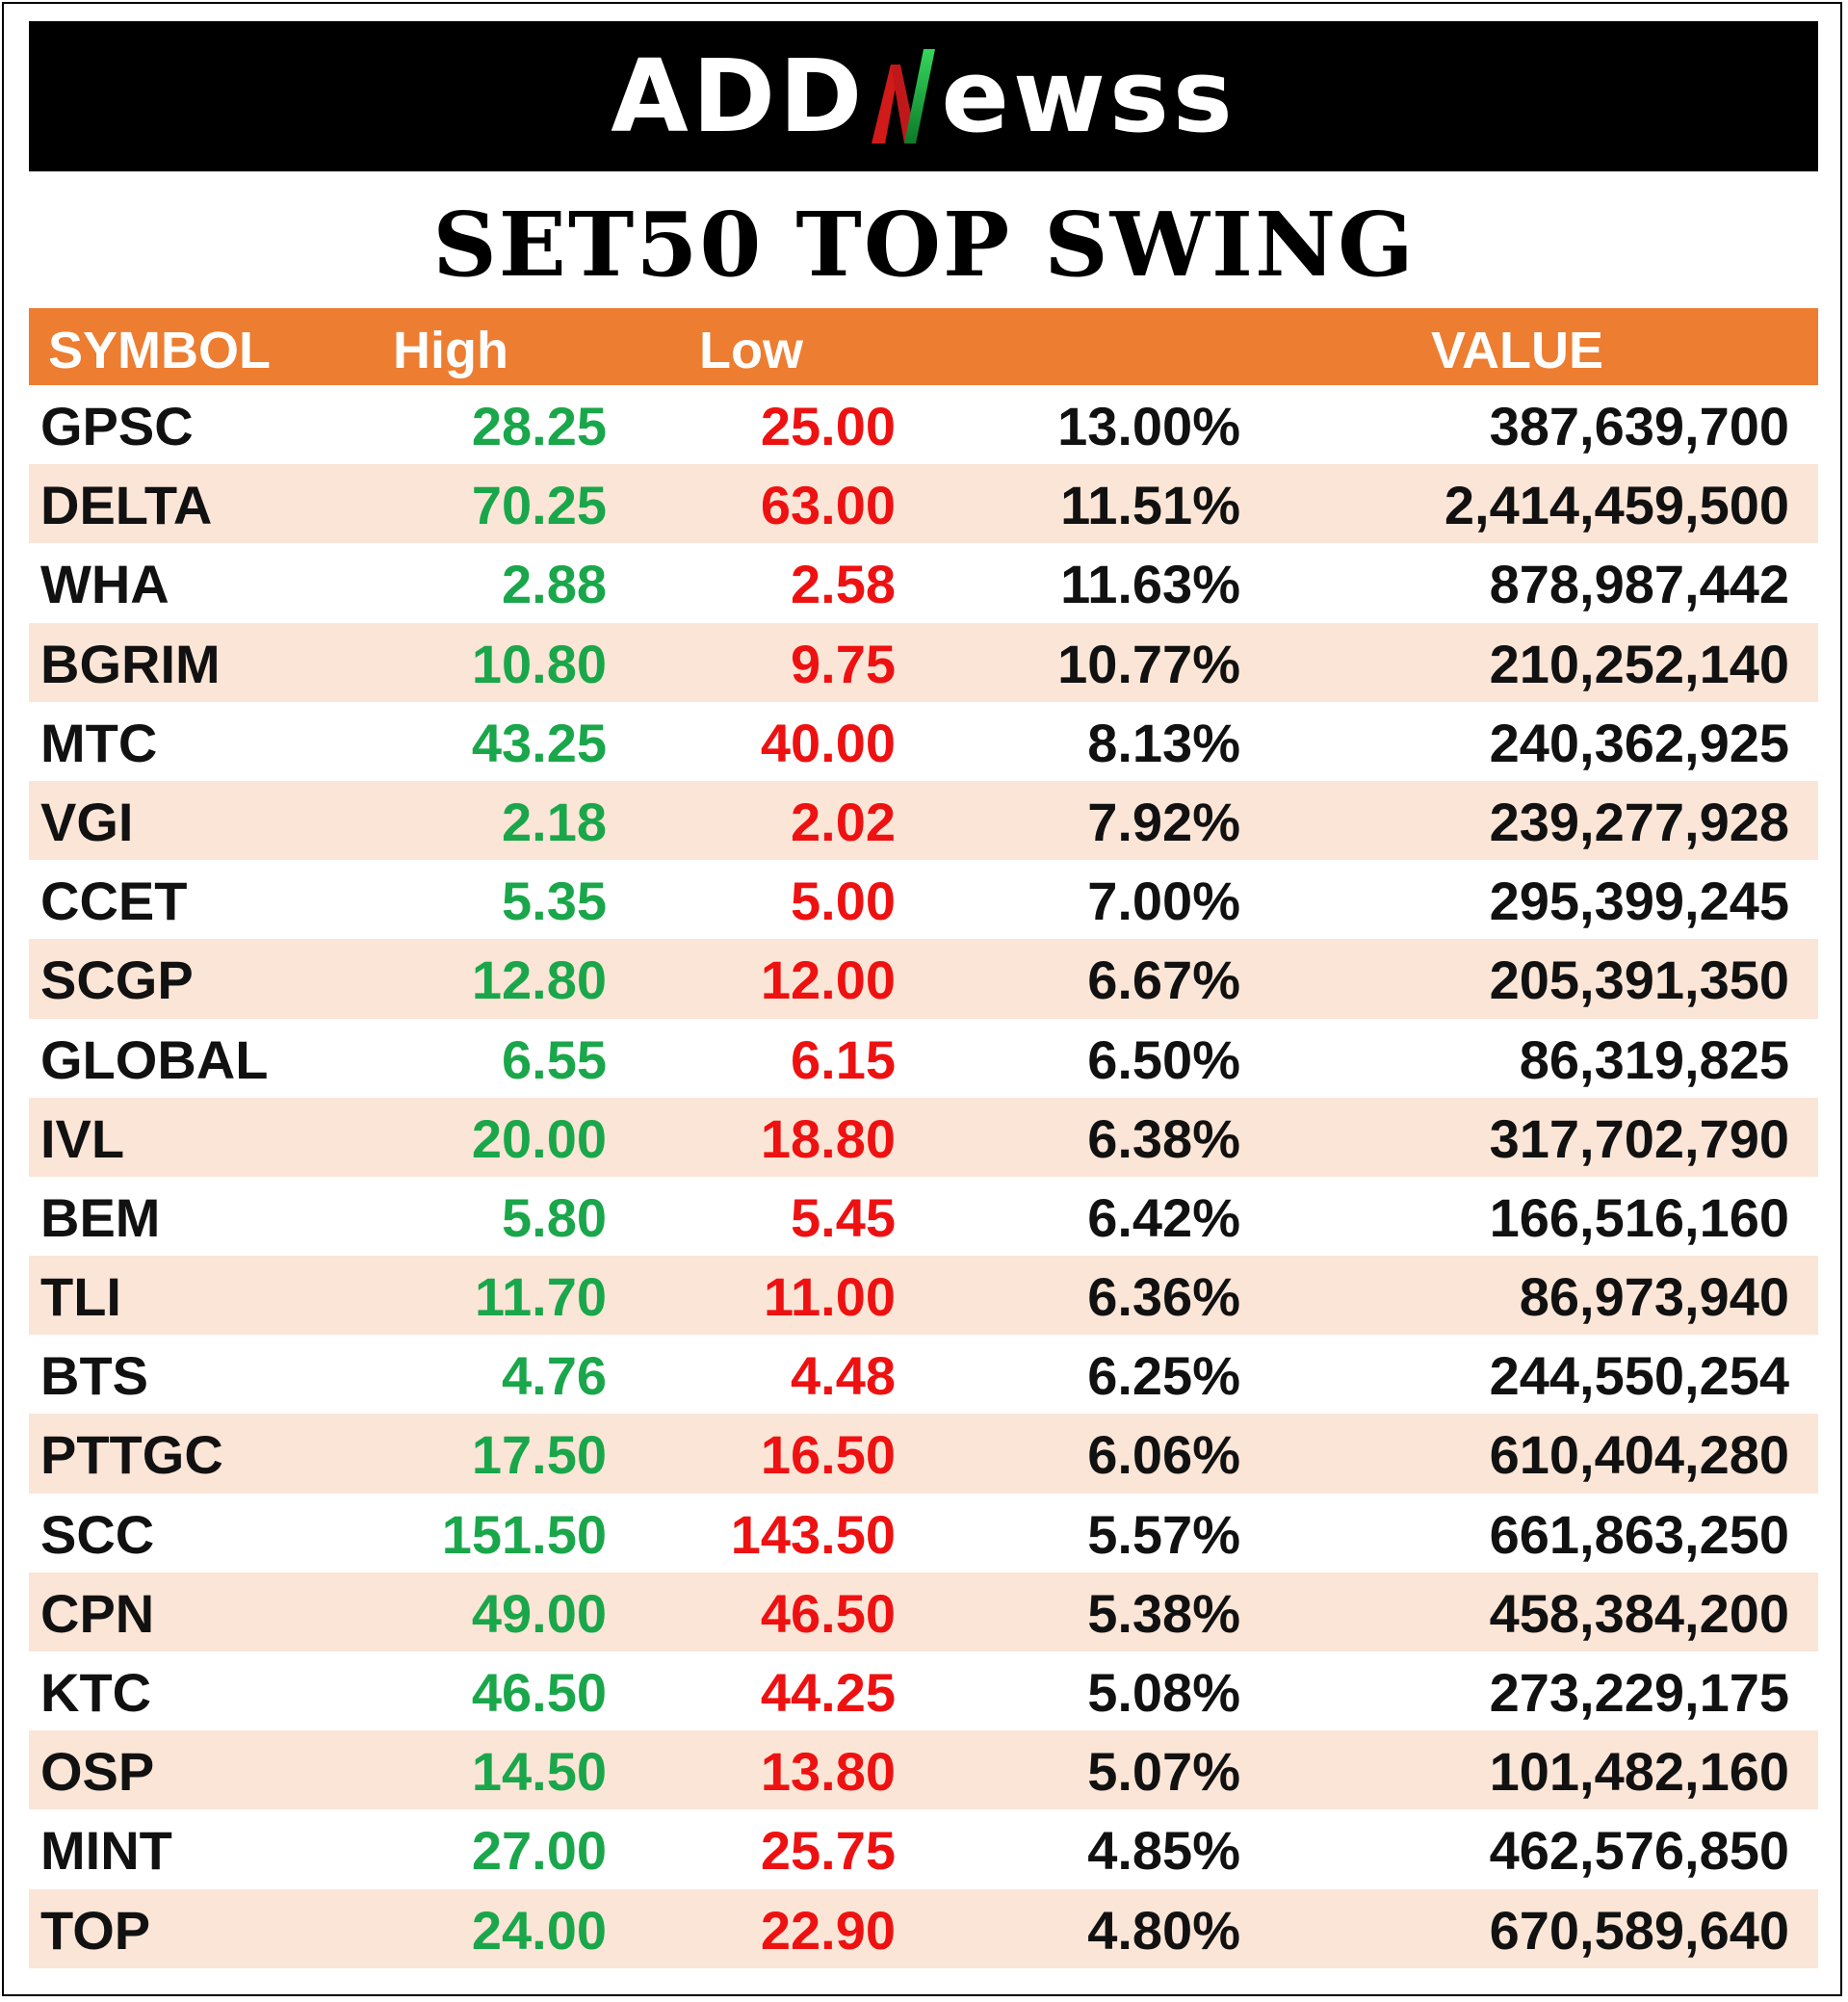  I want to click on cell-high: 46.50, so click(539, 1692).